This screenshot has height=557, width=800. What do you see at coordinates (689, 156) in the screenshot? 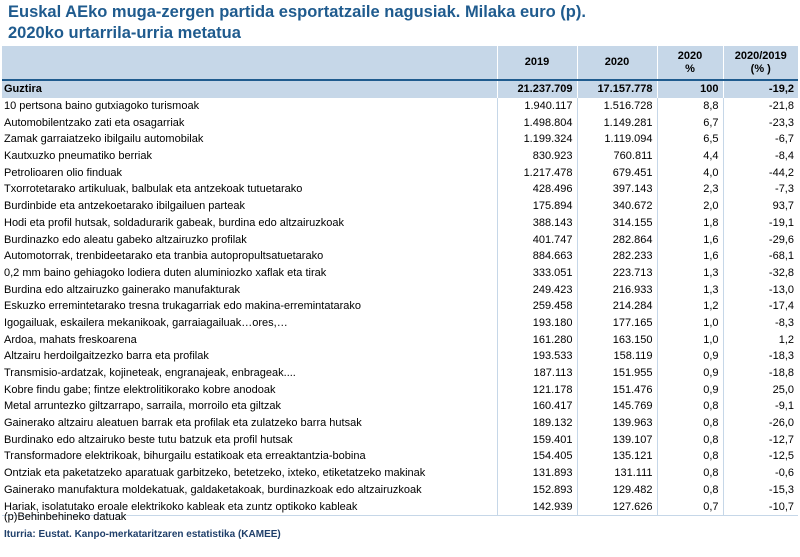
I see `cell-share: 4,4` at bounding box center [689, 156].